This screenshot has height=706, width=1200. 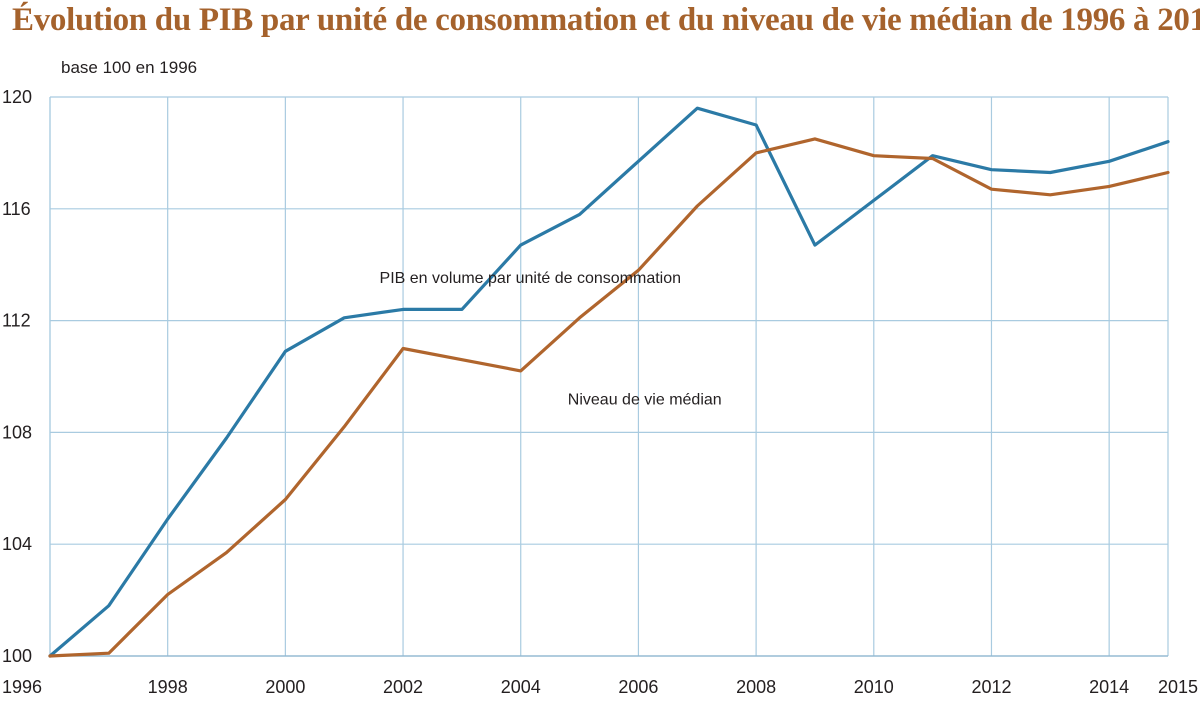 What do you see at coordinates (1178, 687) in the screenshot?
I see `x-tick-label: 2015` at bounding box center [1178, 687].